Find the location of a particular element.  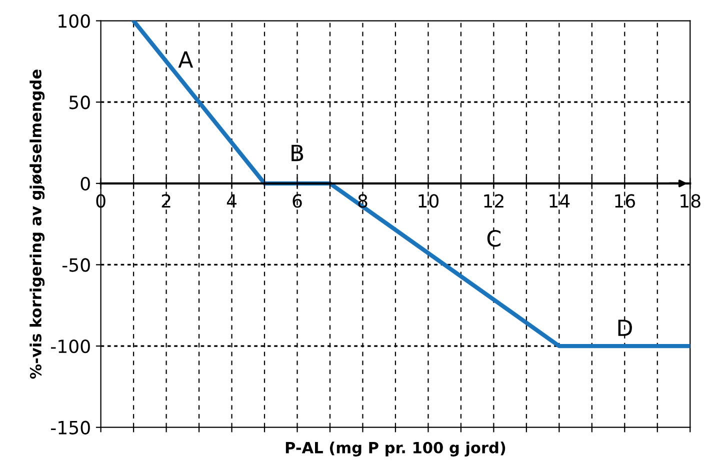

x-tick-label: 4 is located at coordinates (231, 201).